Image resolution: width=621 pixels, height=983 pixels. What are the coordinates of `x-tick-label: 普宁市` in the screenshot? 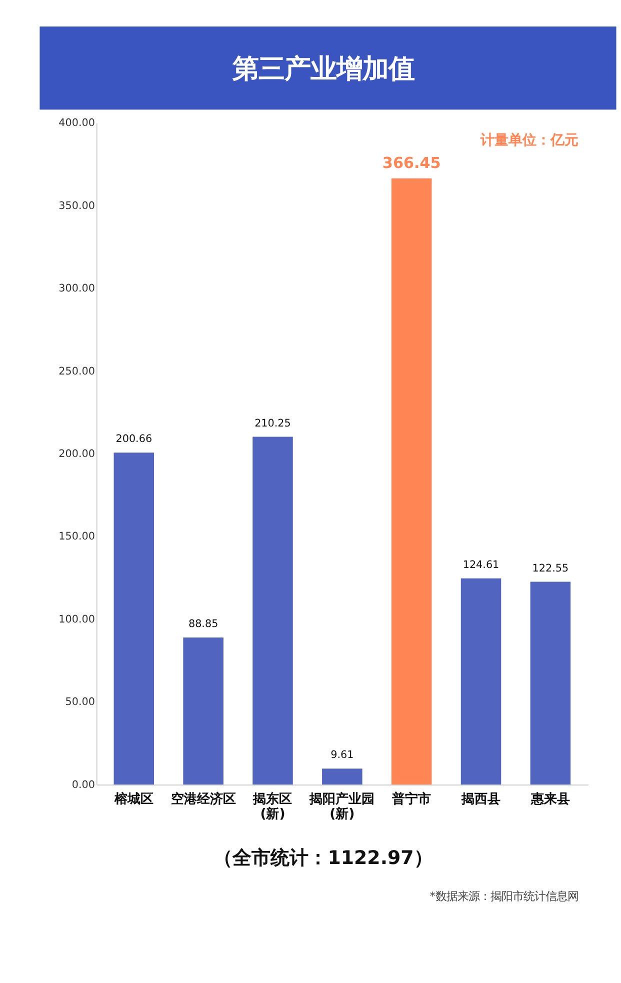 It's located at (411, 798).